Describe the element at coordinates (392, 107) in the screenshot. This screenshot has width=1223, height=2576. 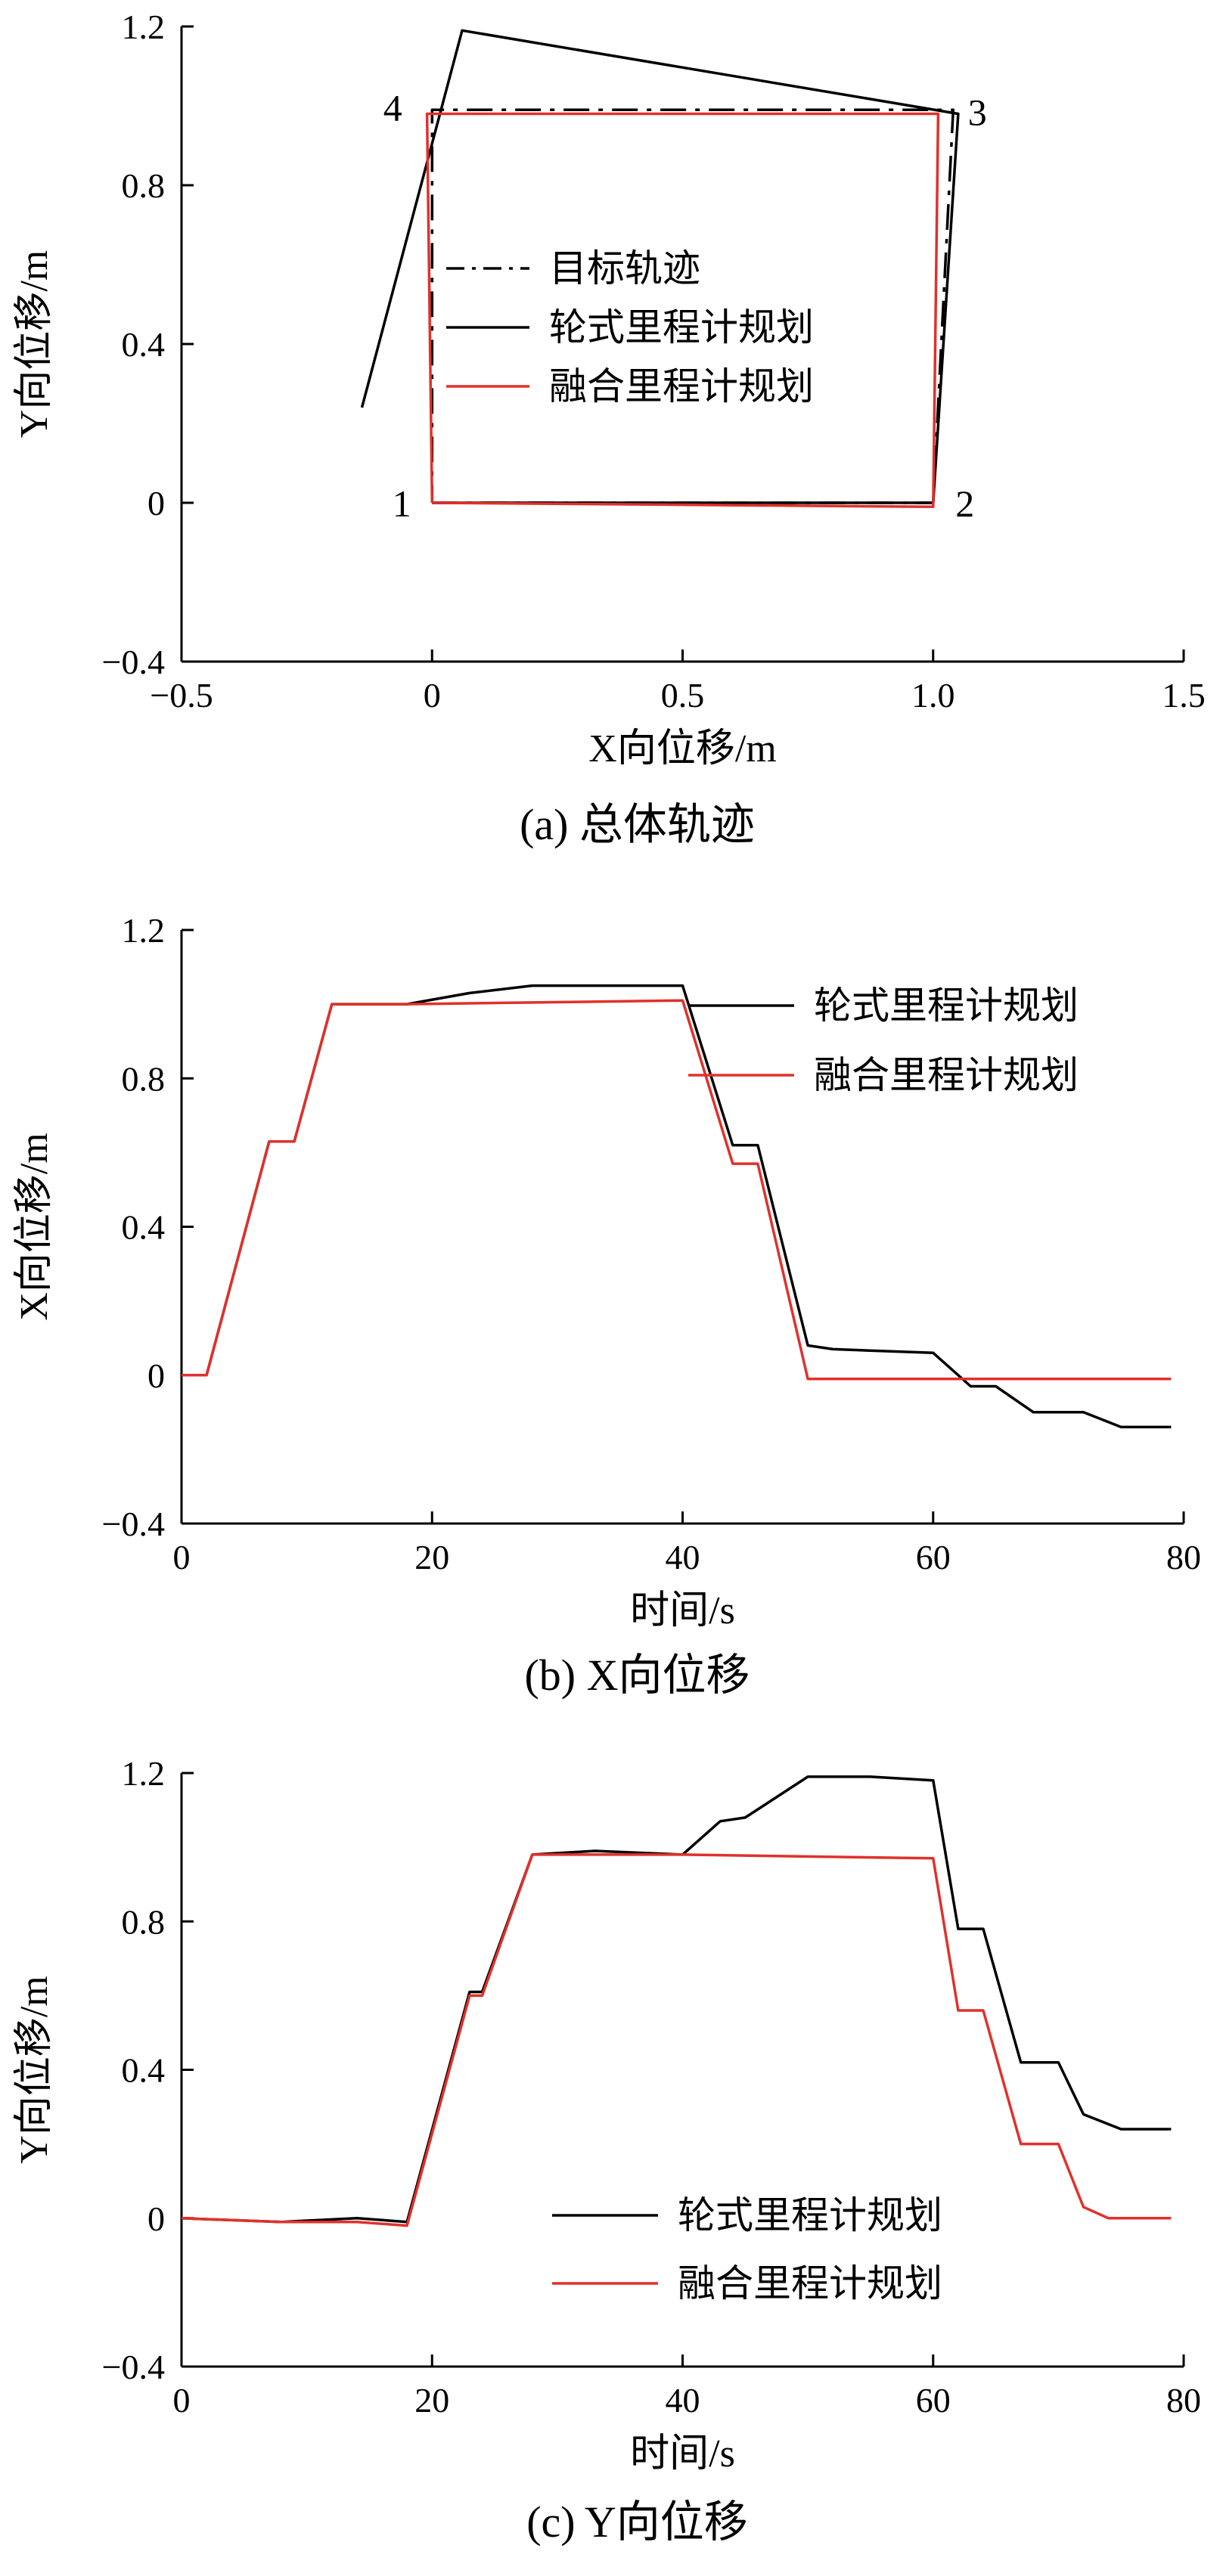
I see `corner-label: 4` at that location.